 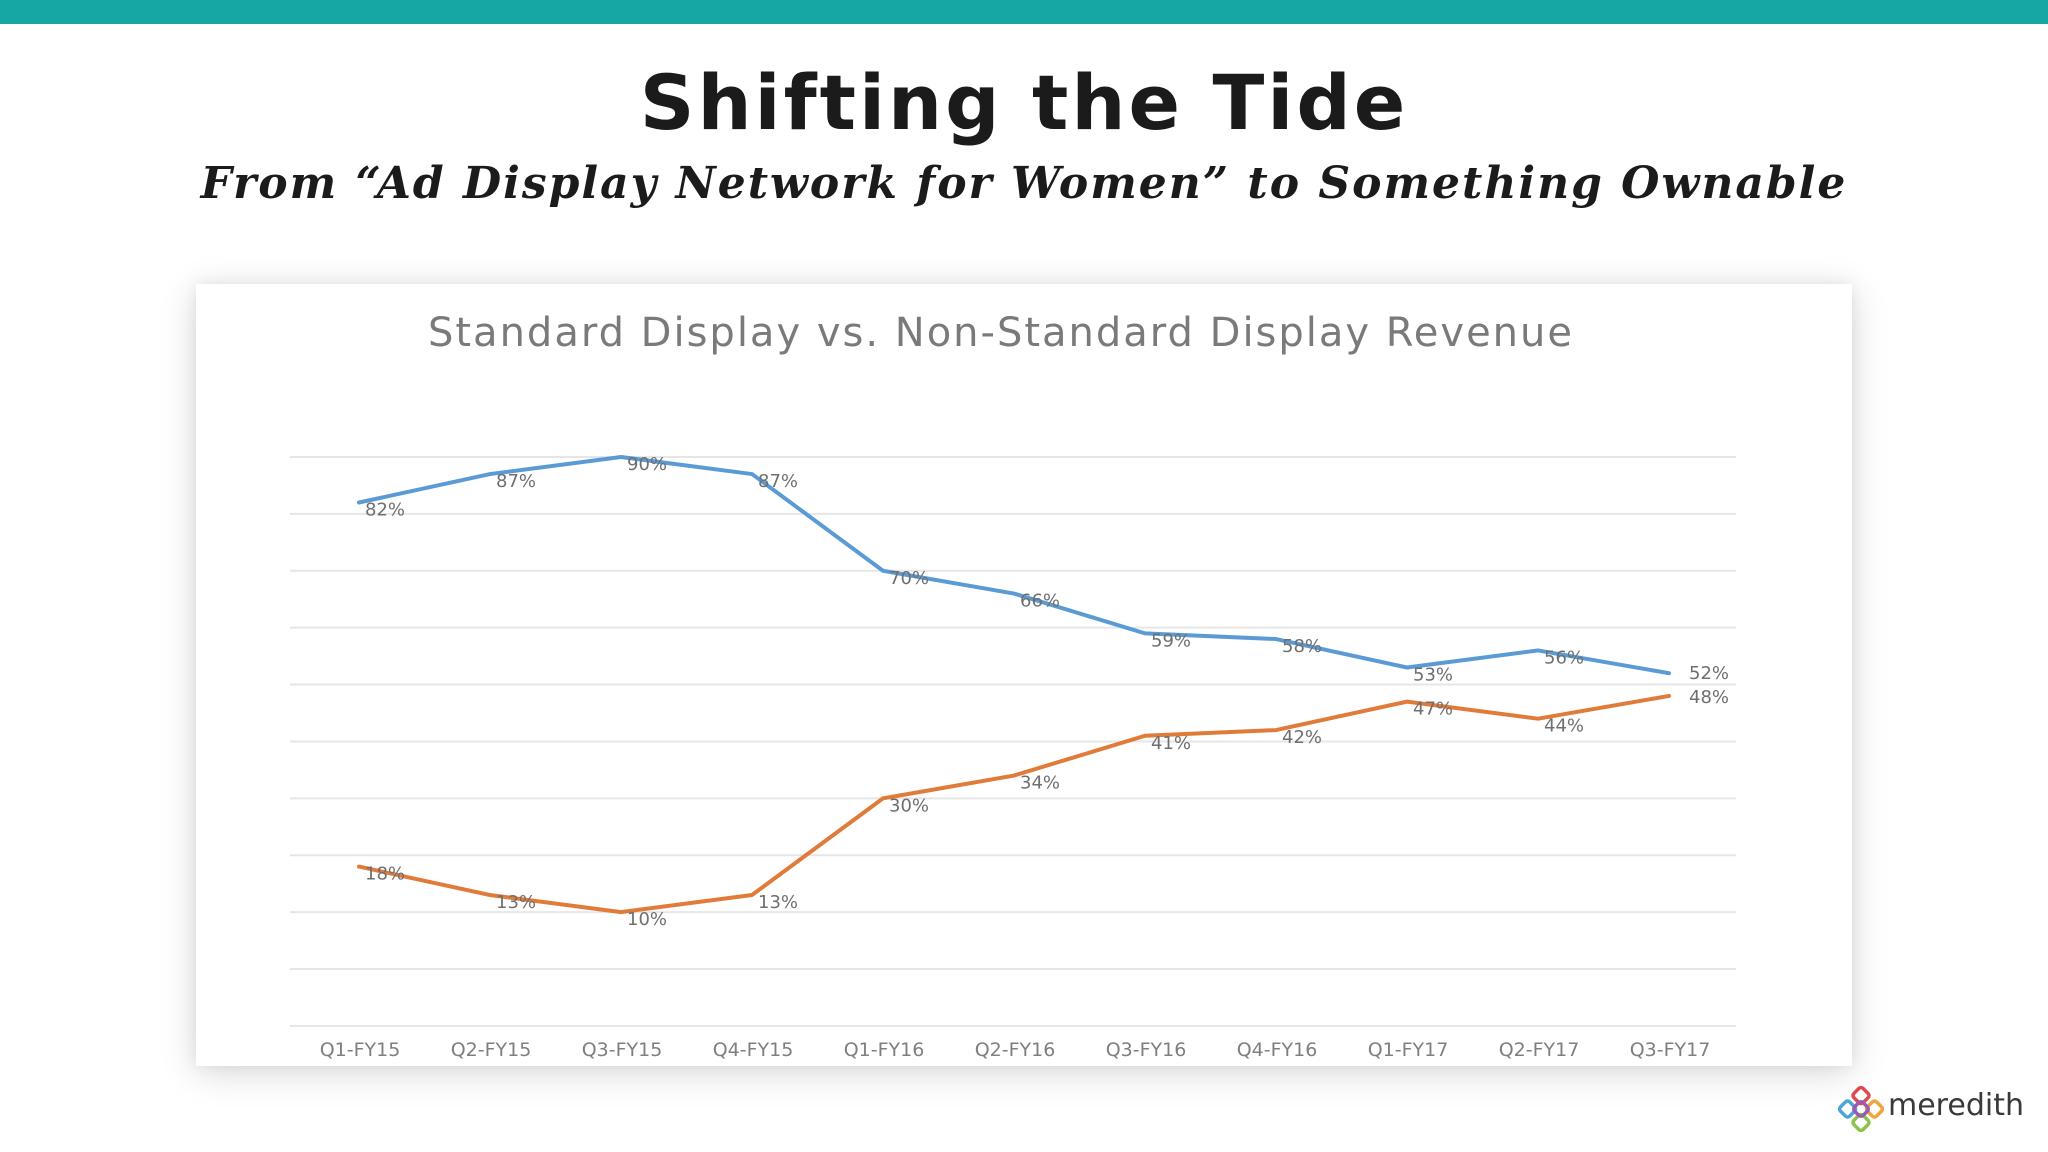 What do you see at coordinates (884, 1050) in the screenshot?
I see `x-tick-label: Q1-FY16` at bounding box center [884, 1050].